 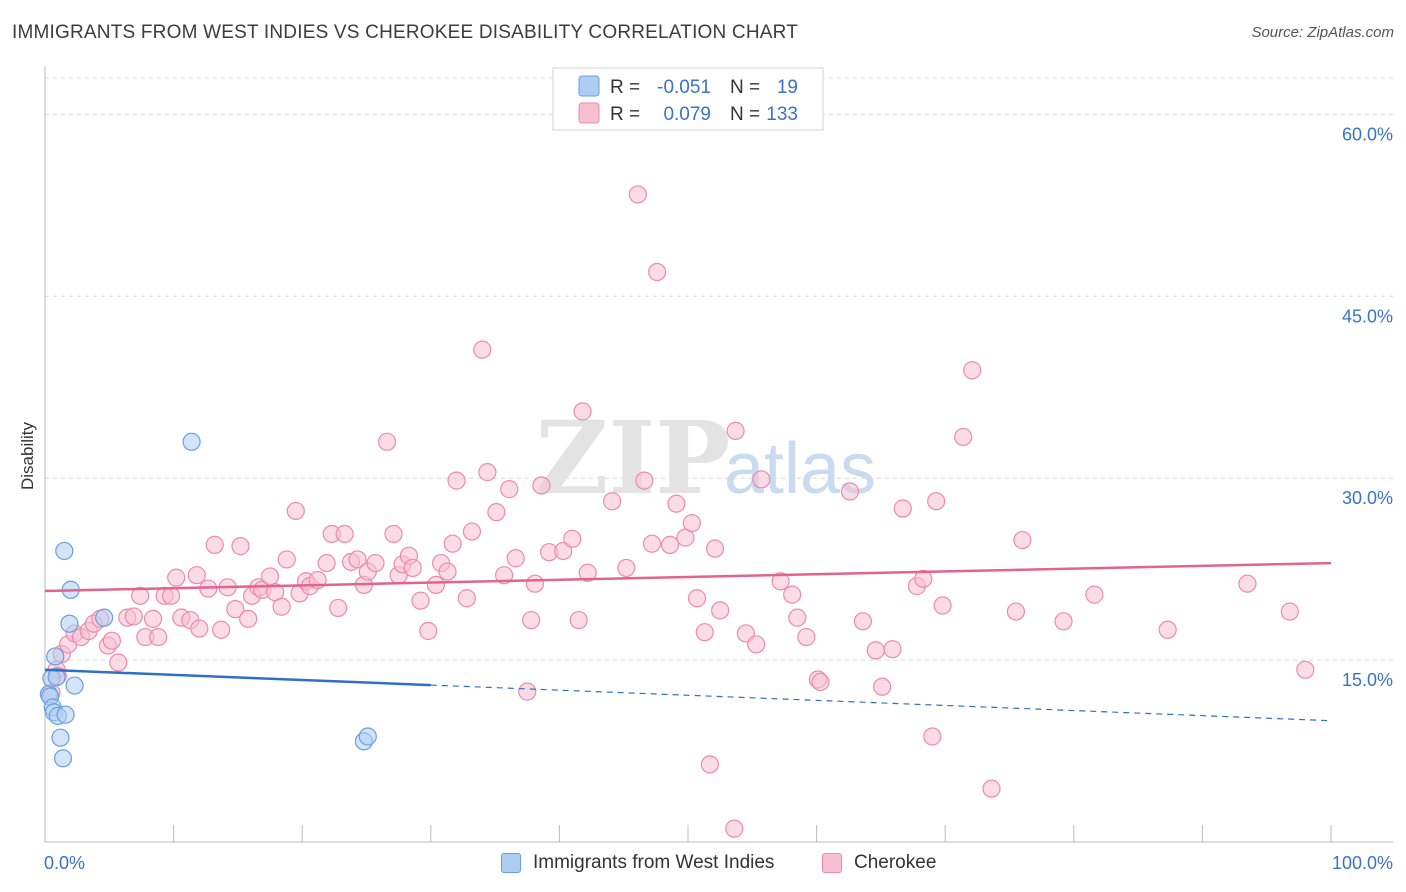 I want to click on legend-label-cherokee: Cherokee, so click(x=895, y=862).